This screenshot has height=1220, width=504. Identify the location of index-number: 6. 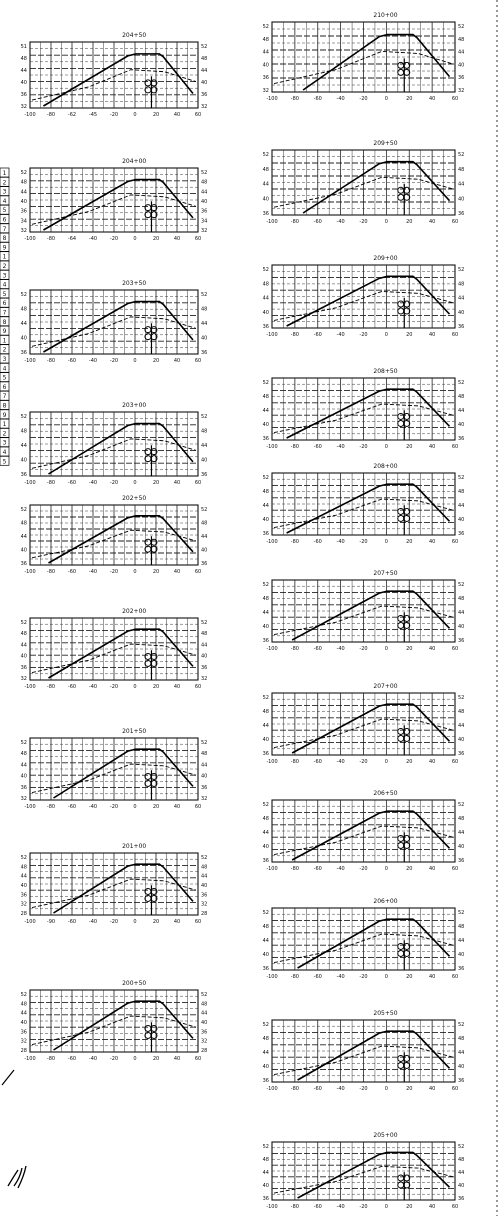
(5, 303).